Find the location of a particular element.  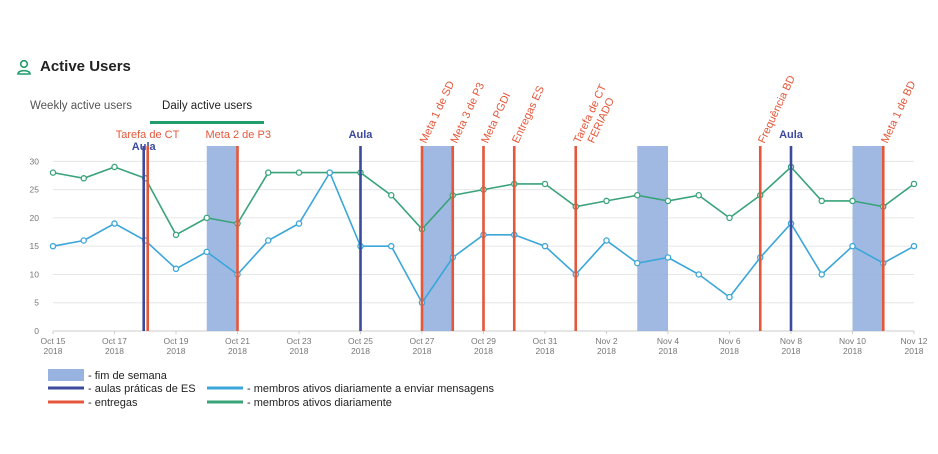

x-tick-label: Oct 21 is located at coordinates (237, 341).